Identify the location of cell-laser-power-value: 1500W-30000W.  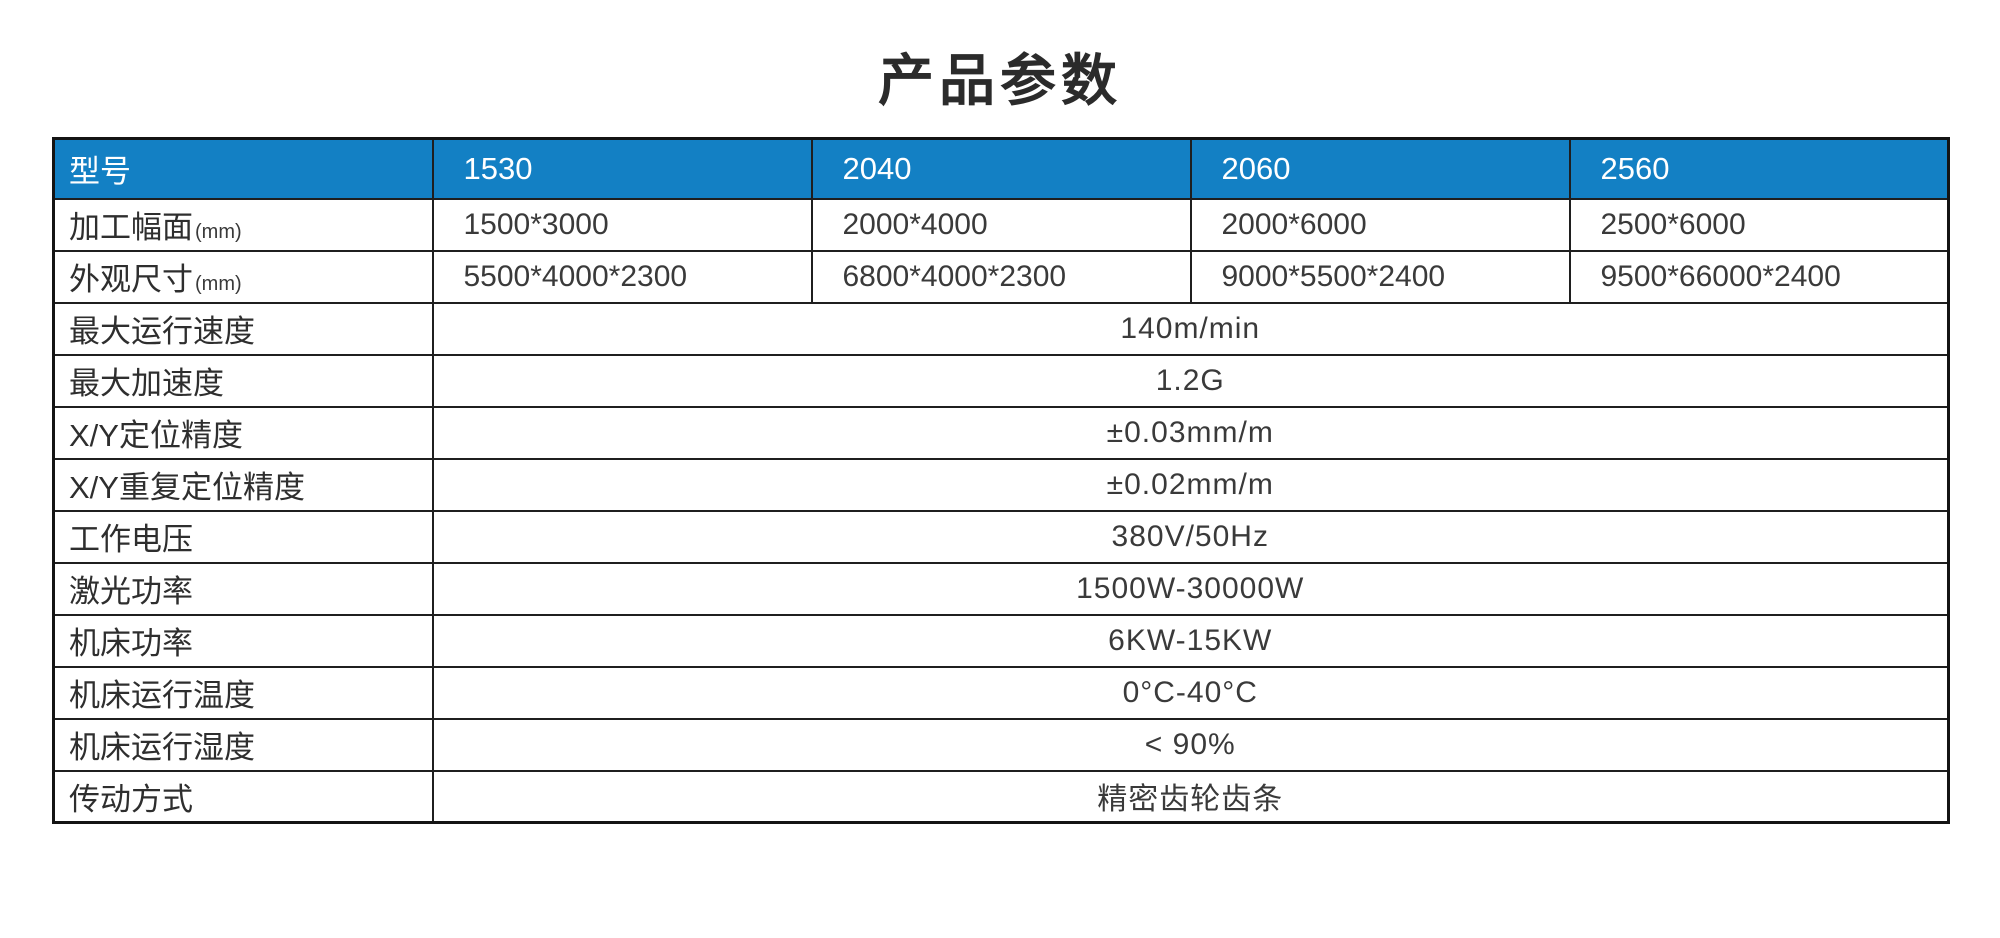
(1190, 588).